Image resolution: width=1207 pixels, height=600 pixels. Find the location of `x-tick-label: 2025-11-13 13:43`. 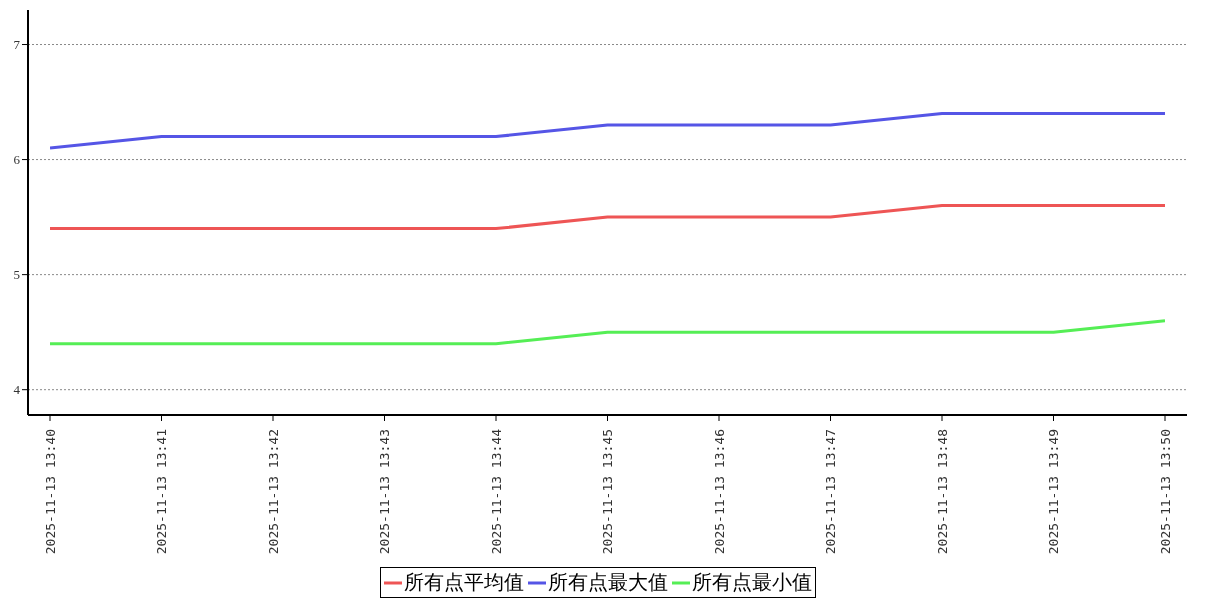

x-tick-label: 2025-11-13 13:43 is located at coordinates (384, 492).